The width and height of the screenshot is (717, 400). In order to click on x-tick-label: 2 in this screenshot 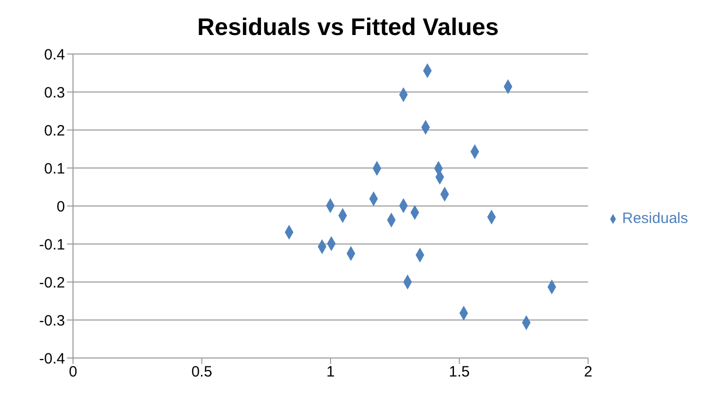, I will do `click(588, 372)`.